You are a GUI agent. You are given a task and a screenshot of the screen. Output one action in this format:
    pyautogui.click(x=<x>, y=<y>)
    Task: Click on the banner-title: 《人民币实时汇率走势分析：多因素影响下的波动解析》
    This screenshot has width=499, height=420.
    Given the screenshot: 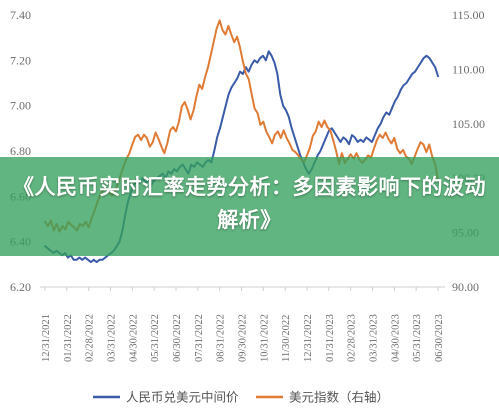 What is the action you would take?
    pyautogui.click(x=249, y=203)
    